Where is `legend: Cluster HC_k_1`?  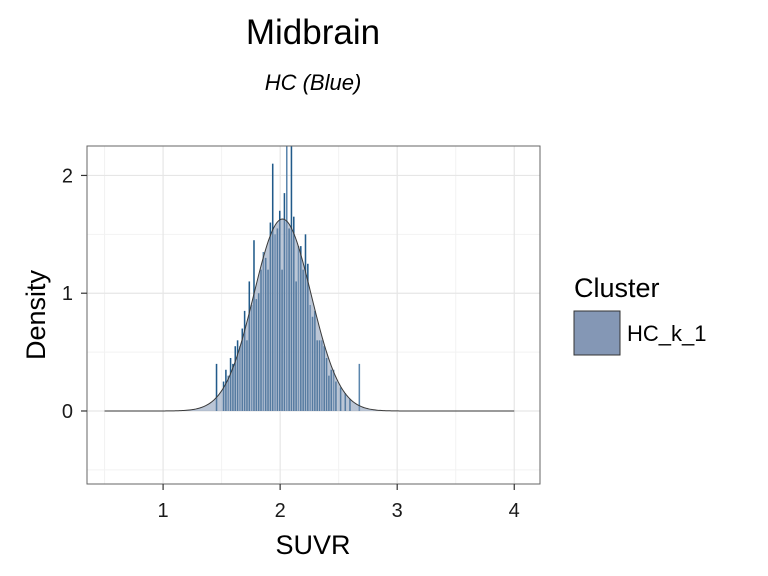 legend: Cluster HC_k_1 is located at coordinates (639, 314).